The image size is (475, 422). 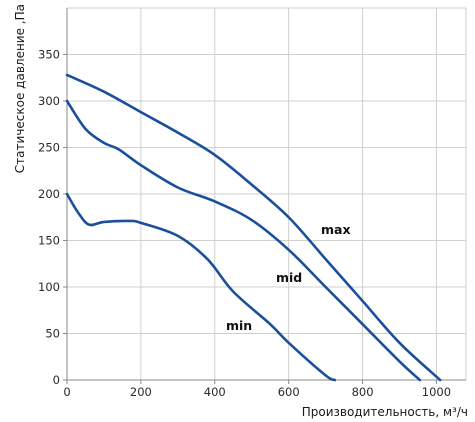 What do you see at coordinates (49, 148) in the screenshot?
I see `y-tick-label: 250` at bounding box center [49, 148].